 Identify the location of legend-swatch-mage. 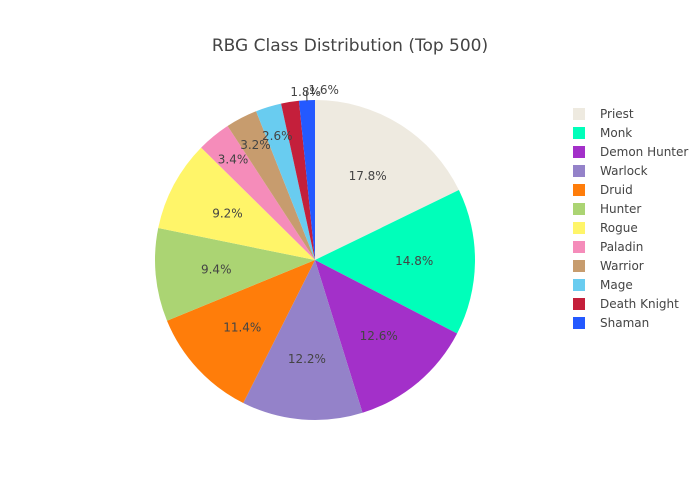
(579, 285).